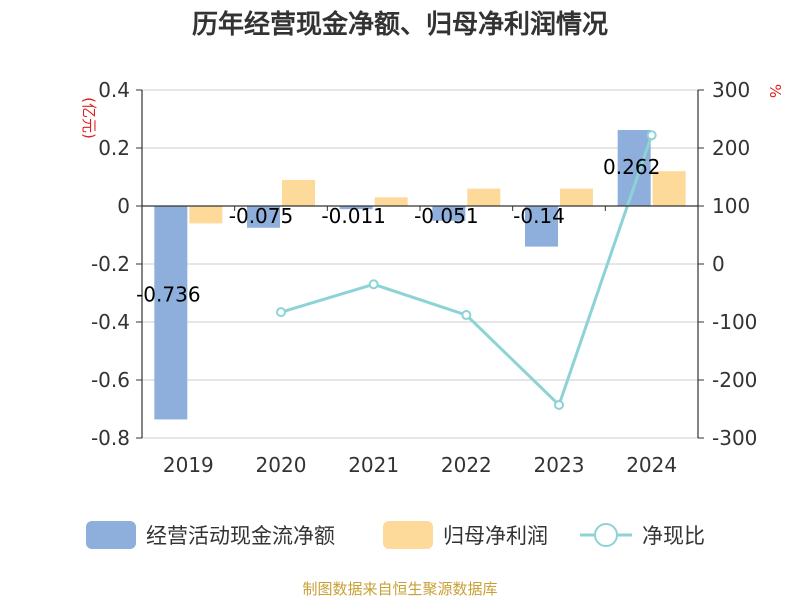 Image resolution: width=800 pixels, height=600 pixels. I want to click on left-tick-label: -0.8, so click(110, 438).